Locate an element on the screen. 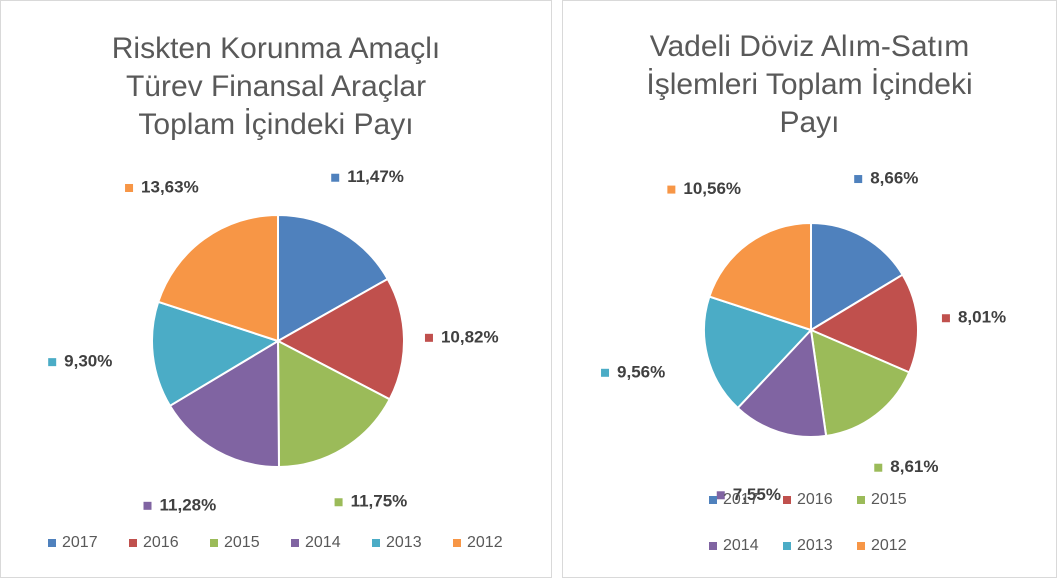  data-label: 10,56% is located at coordinates (712, 188).